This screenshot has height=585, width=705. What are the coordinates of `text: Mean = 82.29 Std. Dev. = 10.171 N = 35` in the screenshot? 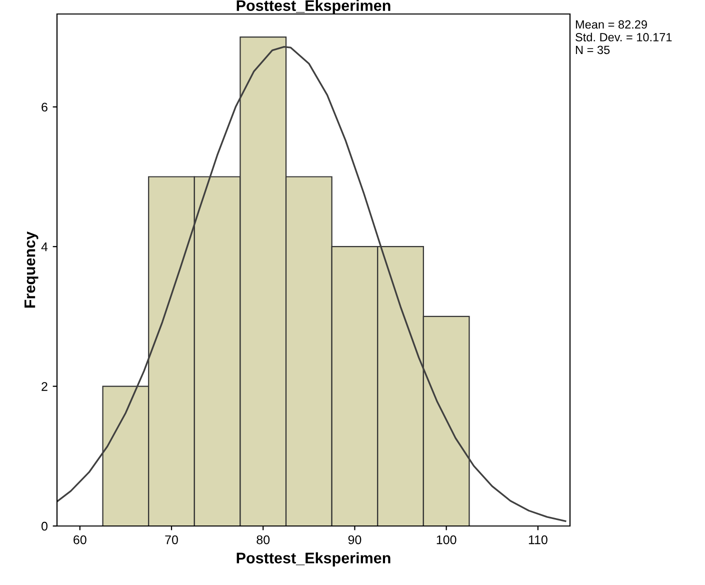 It's located at (624, 37).